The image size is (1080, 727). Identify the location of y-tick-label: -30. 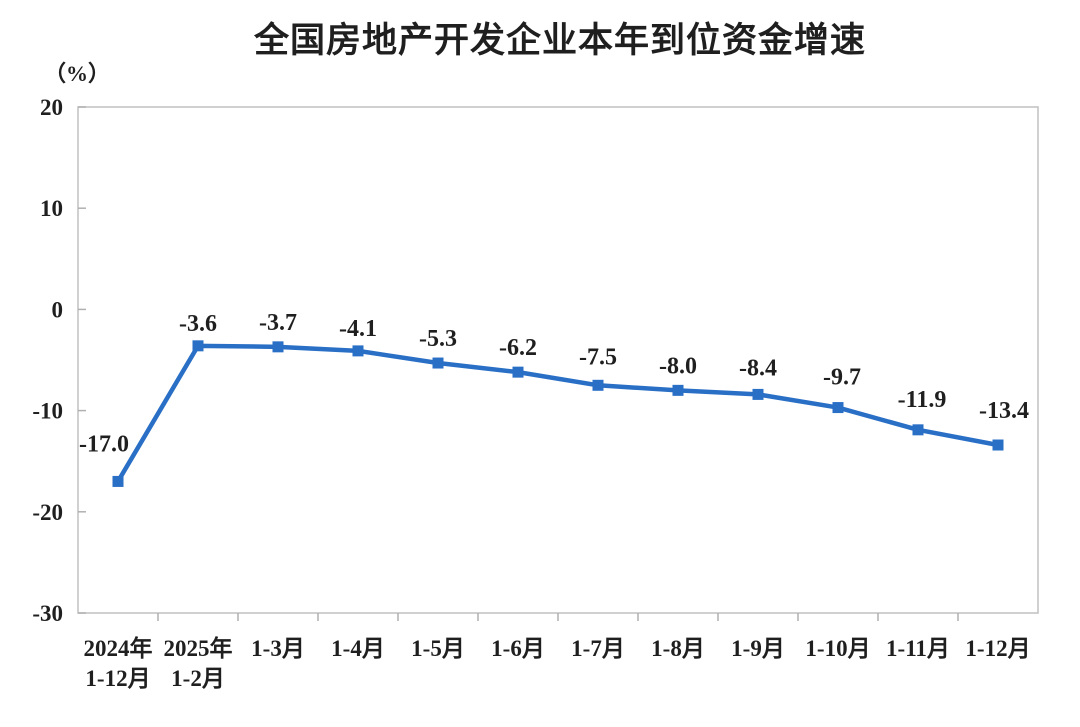
(47, 613).